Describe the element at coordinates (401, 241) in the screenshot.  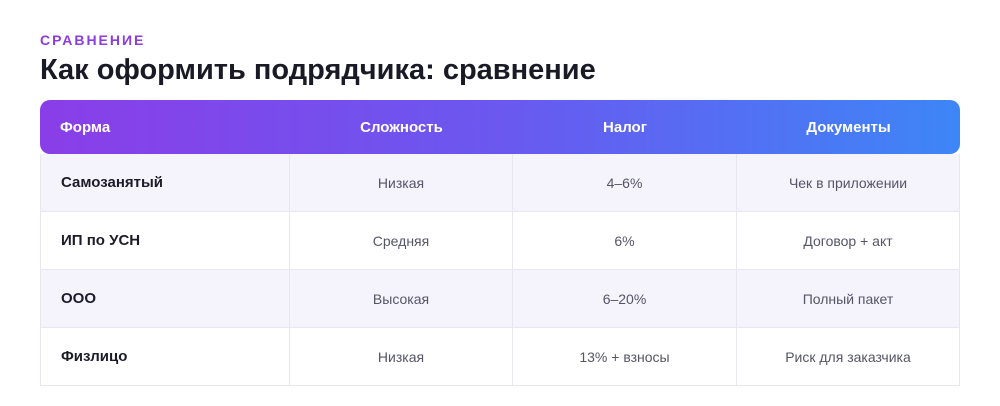
I see `cell-complexity: Средняя` at that location.